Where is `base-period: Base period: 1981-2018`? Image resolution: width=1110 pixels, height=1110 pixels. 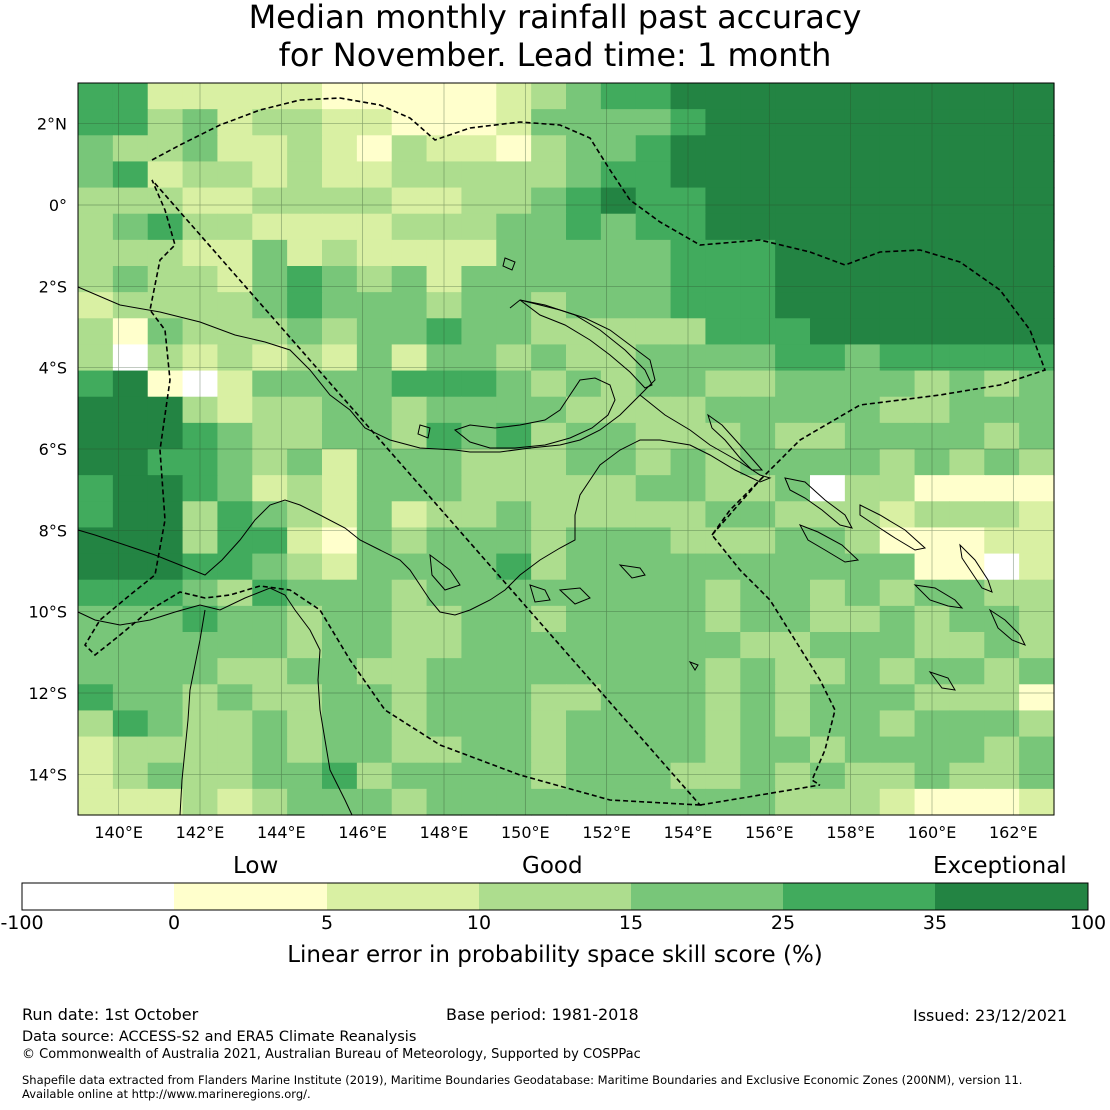
base-period: Base period: 1981-2018 is located at coordinates (542, 1014).